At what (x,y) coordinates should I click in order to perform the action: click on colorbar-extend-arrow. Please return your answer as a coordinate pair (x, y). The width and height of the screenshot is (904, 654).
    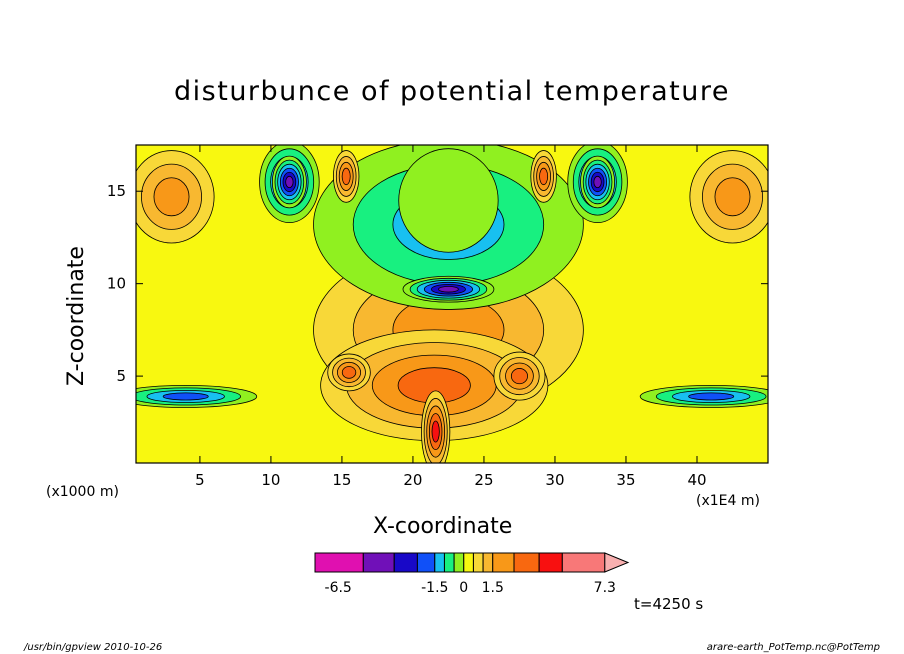
    Looking at the image, I should click on (617, 562).